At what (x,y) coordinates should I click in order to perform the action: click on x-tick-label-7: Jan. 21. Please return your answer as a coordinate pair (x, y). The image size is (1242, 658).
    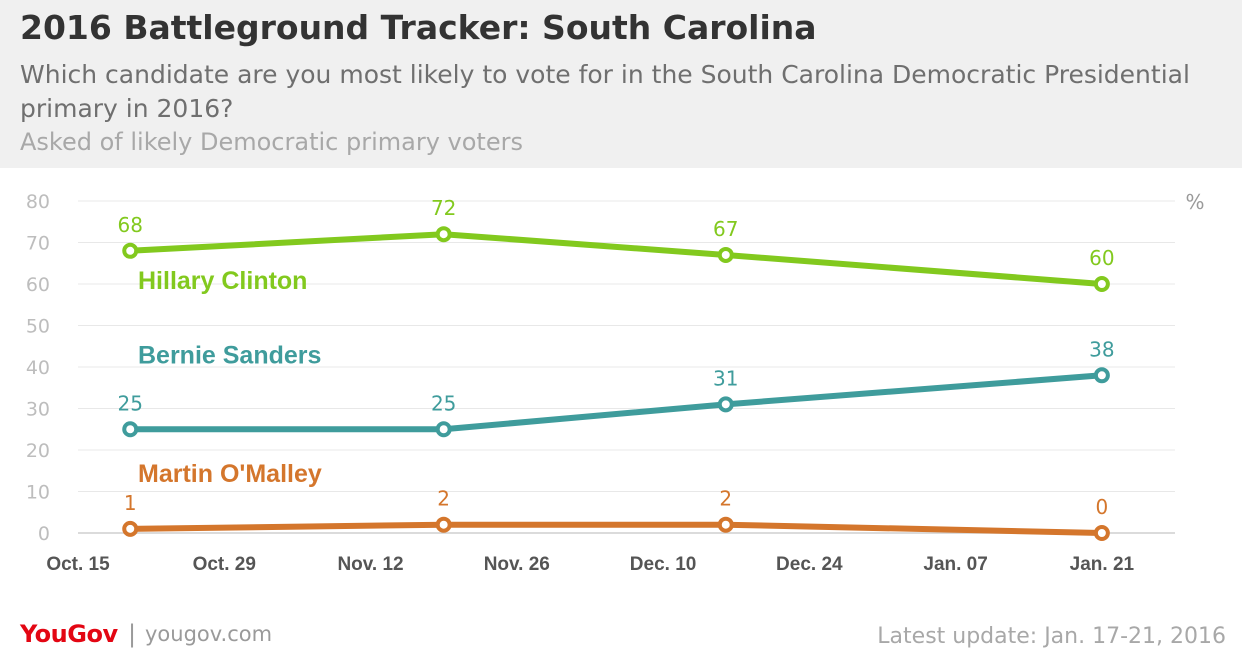
    Looking at the image, I should click on (1102, 564).